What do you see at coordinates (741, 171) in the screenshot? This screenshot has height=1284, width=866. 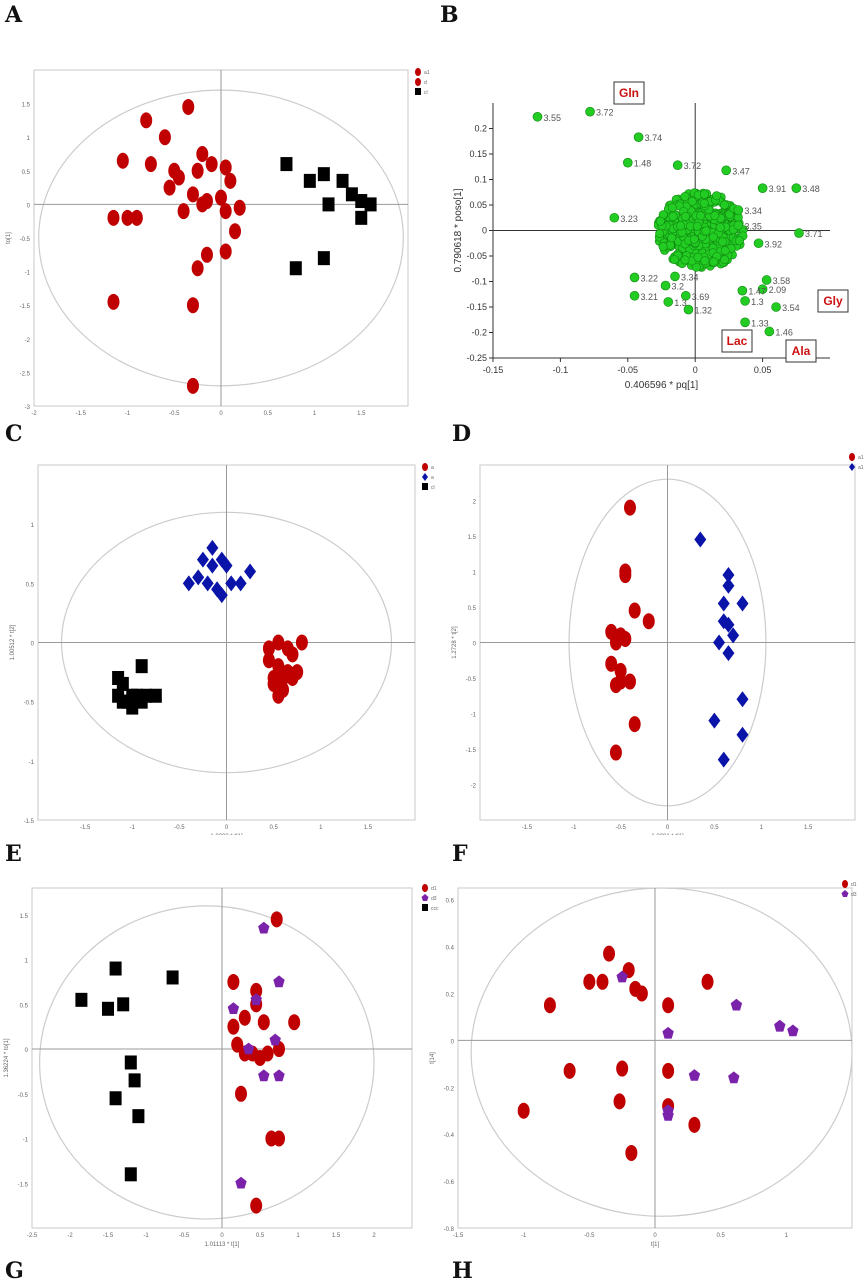 I see `loading-point-label: 3.47` at bounding box center [741, 171].